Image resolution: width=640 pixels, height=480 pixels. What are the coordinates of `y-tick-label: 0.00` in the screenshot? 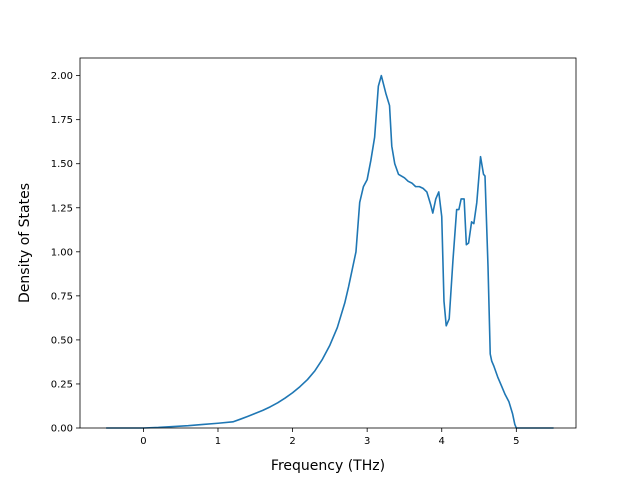 It's located at (62, 429).